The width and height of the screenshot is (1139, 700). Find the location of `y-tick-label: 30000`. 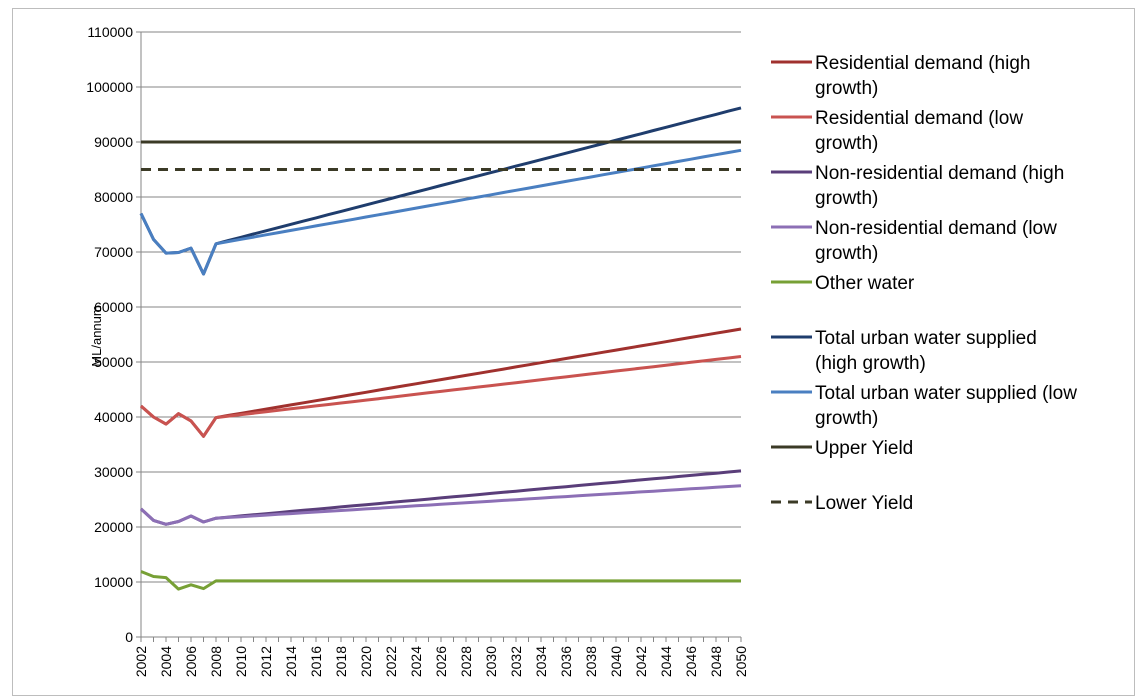

y-tick-label: 30000 is located at coordinates (113, 472).